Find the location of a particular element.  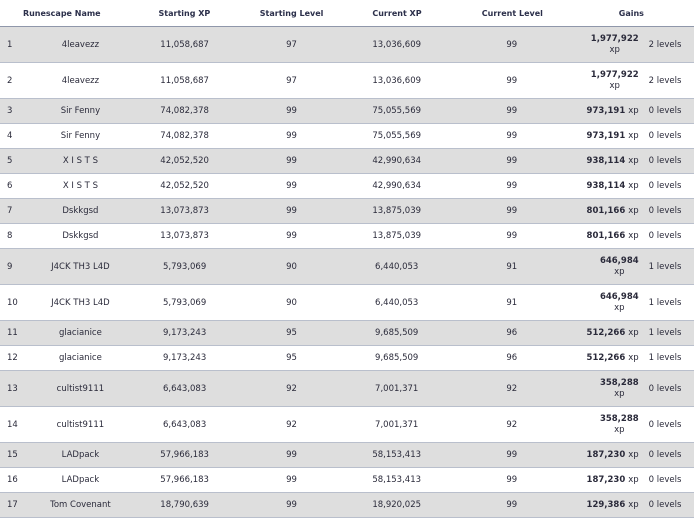

runescape-name: Dskkgsd is located at coordinates (80, 236).